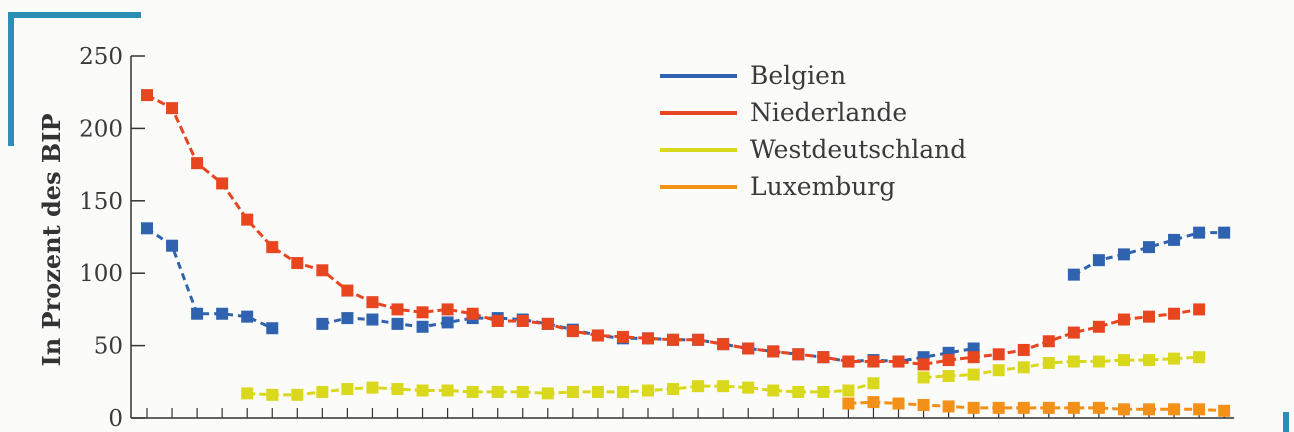  I want to click on y-tick-label: 250, so click(101, 57).